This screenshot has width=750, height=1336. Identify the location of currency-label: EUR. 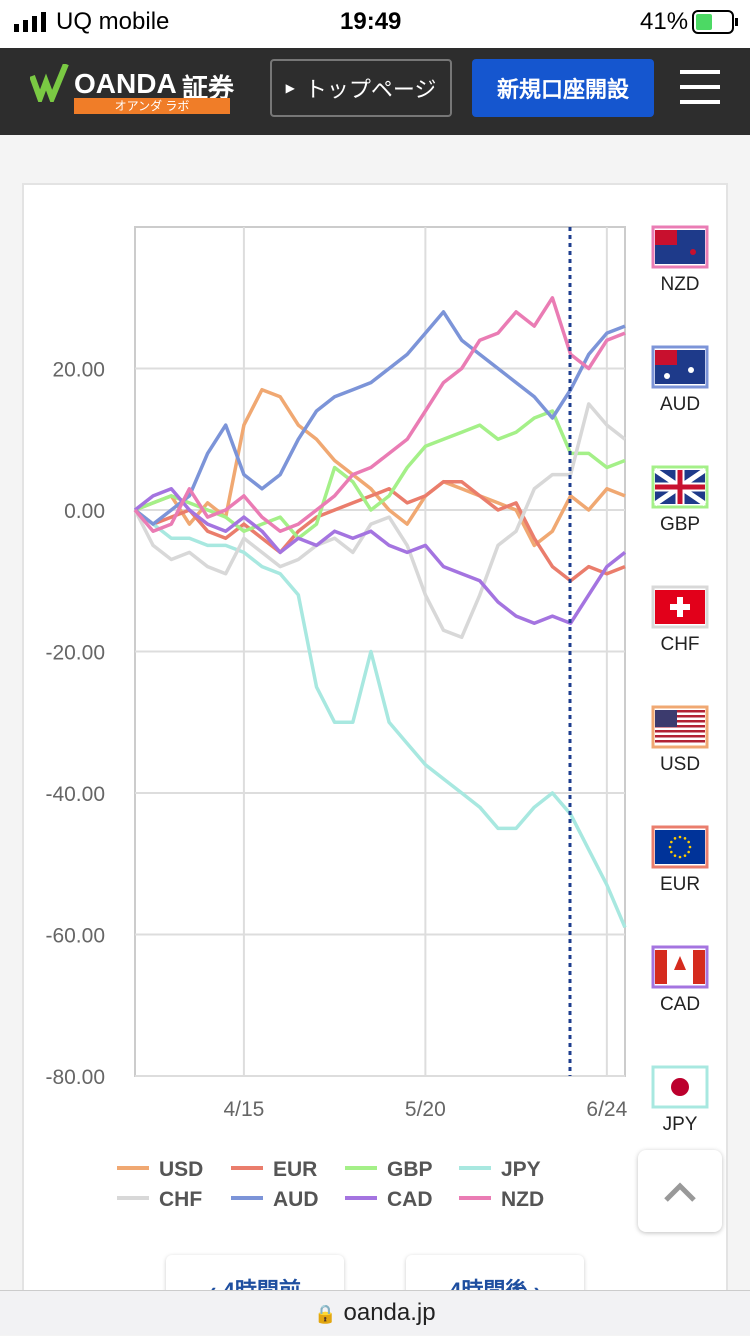
(680, 884).